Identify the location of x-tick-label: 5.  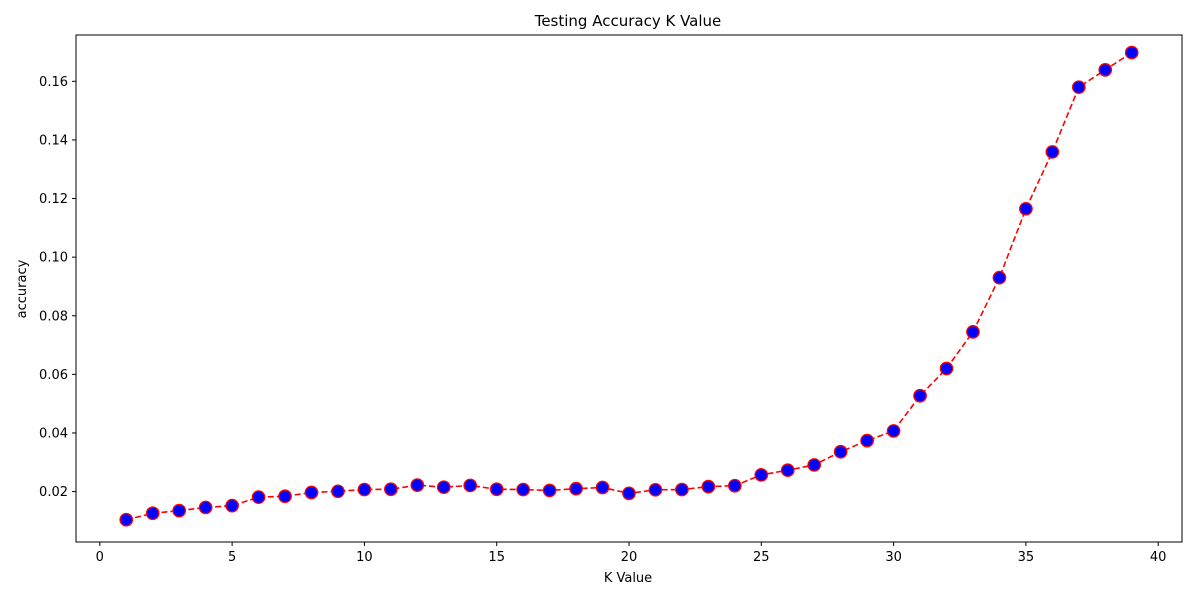
(232, 557).